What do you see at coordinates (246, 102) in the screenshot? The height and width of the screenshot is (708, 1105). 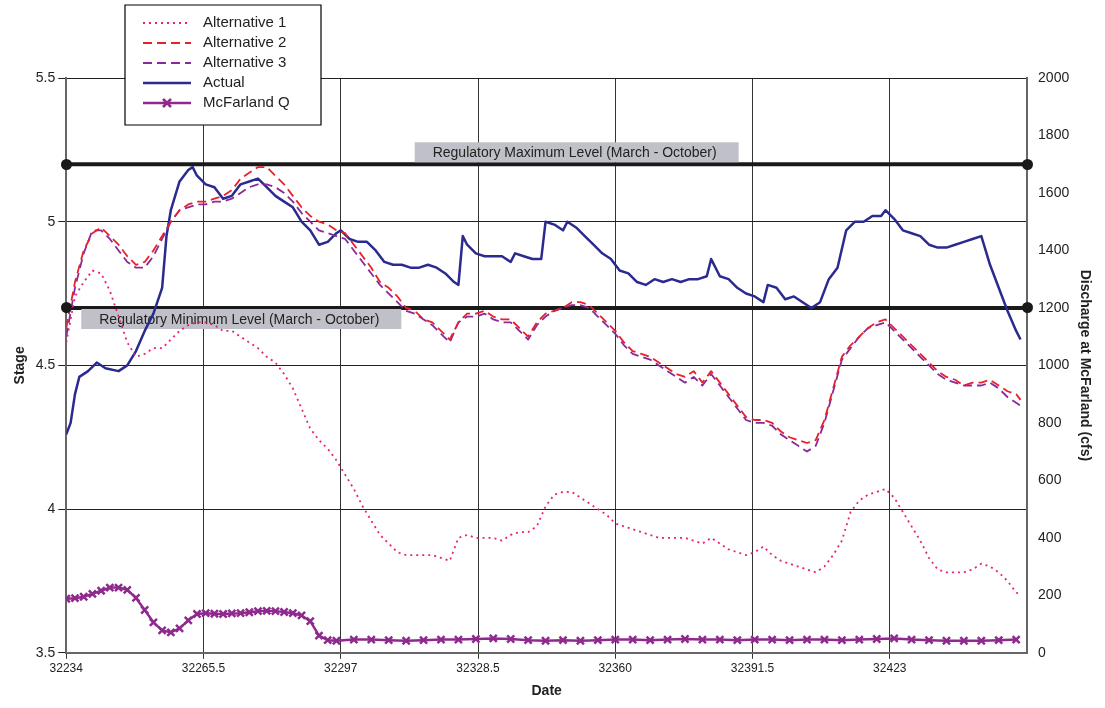 I see `legend-label: McFarland Q` at bounding box center [246, 102].